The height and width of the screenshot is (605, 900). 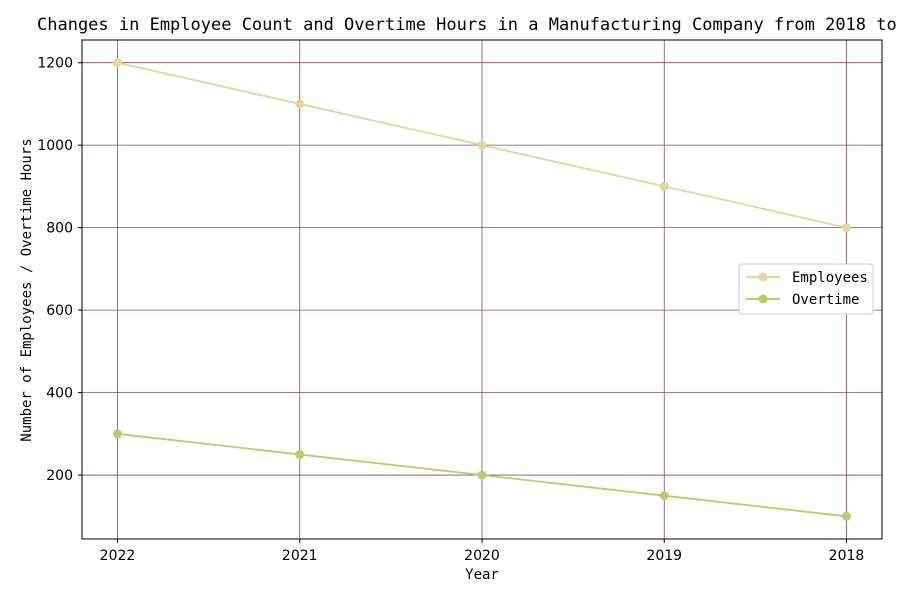 I want to click on y-tick-label: 1000, so click(x=55, y=146).